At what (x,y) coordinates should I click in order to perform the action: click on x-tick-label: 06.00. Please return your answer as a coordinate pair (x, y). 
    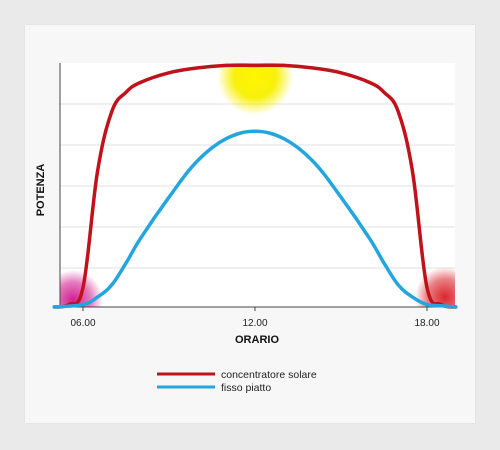
    Looking at the image, I should click on (82, 323).